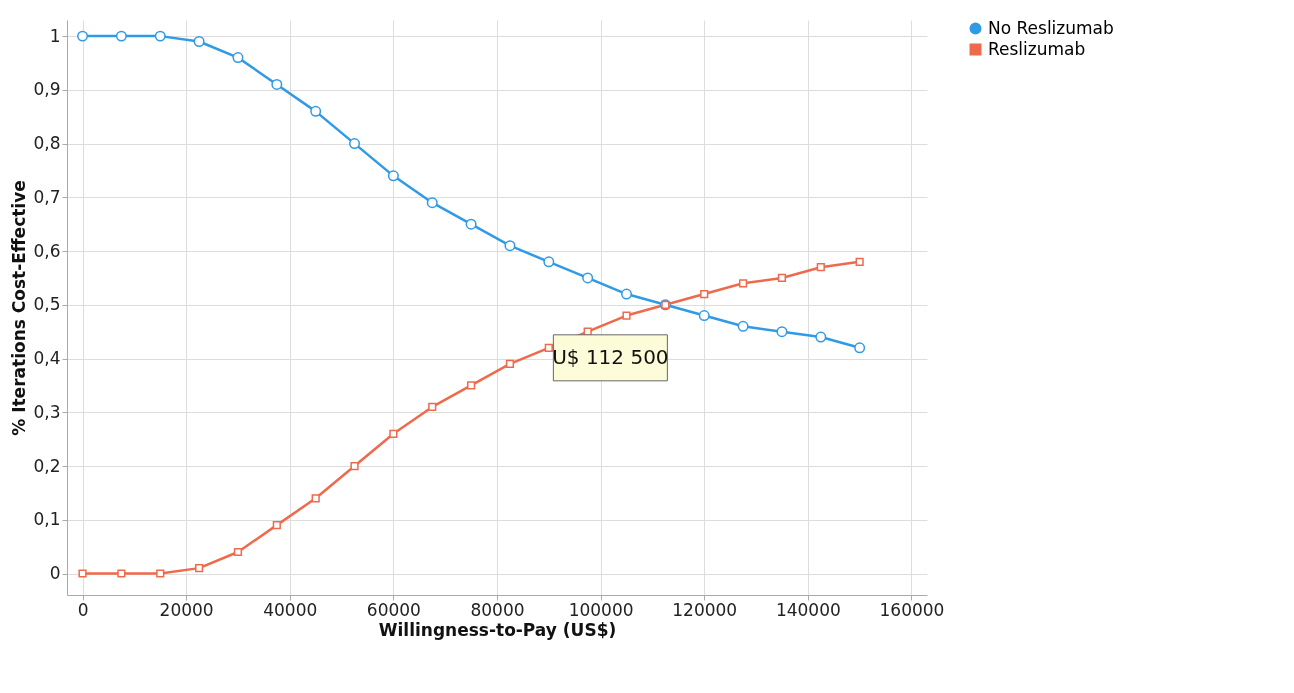  What do you see at coordinates (705, 609) in the screenshot?
I see `x-tick-label: 120000` at bounding box center [705, 609].